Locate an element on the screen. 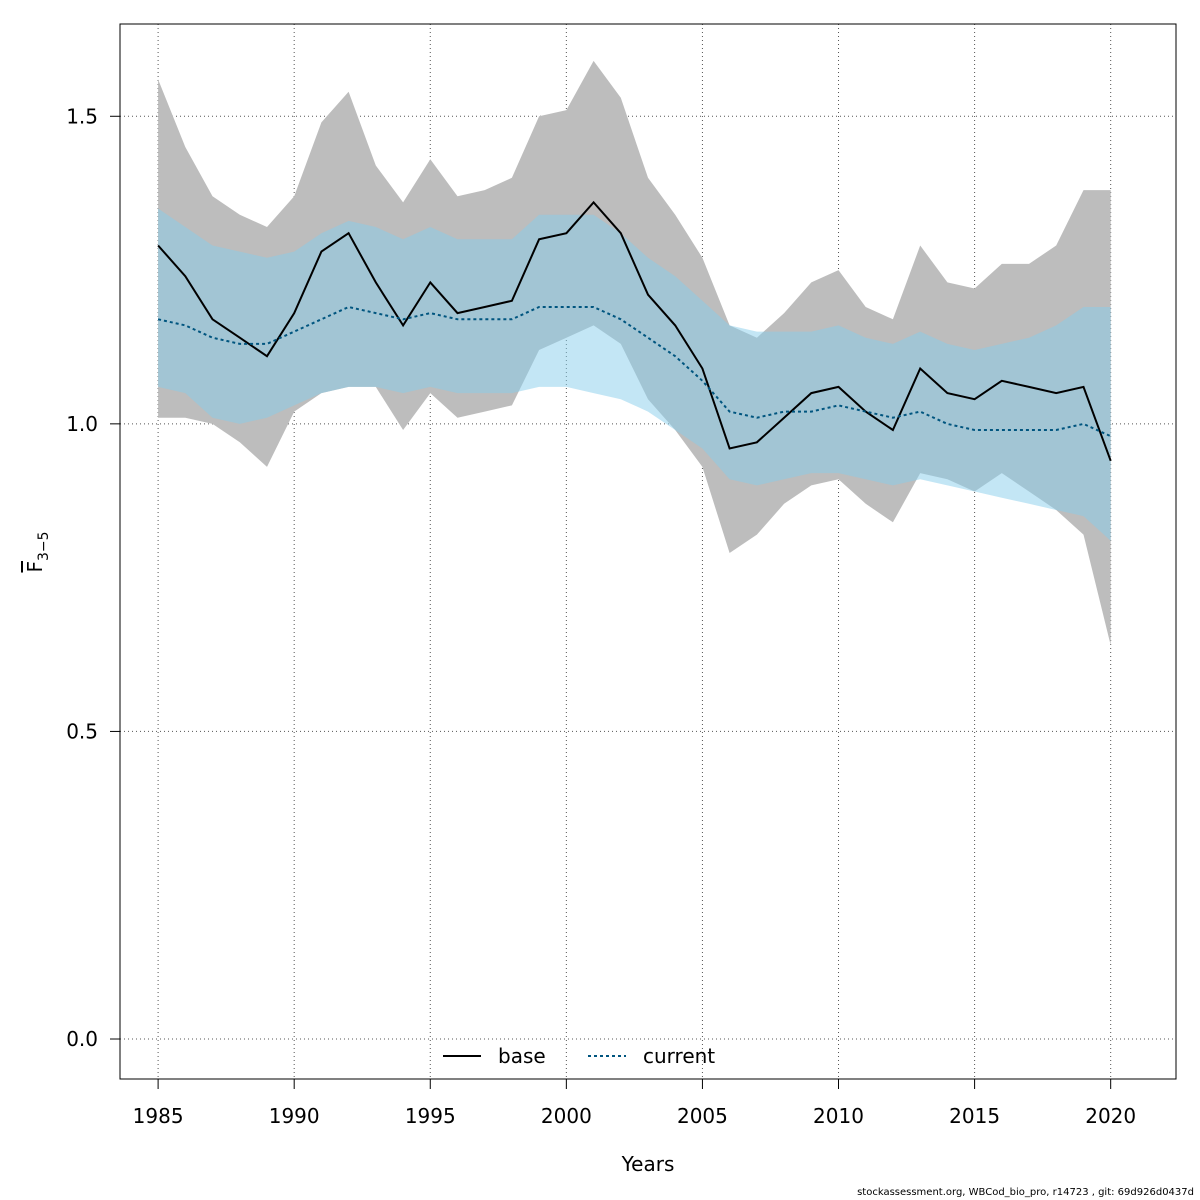 This screenshot has width=1200, height=1200. y-axis-title-sub: 3−5 is located at coordinates (44, 546).